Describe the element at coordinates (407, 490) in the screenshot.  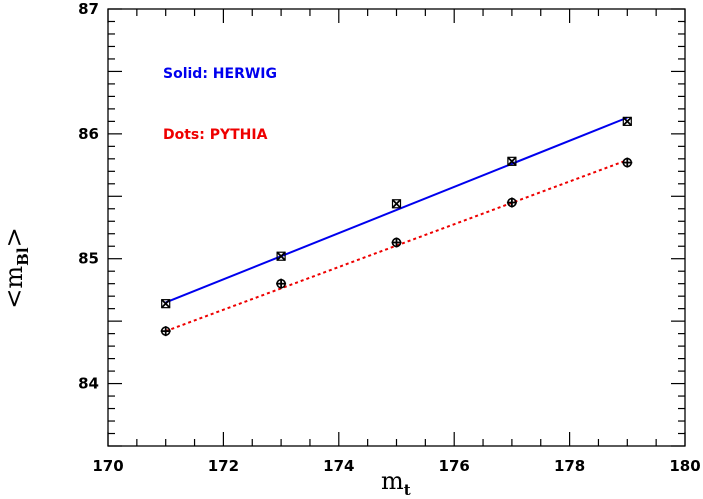
I see `x-axis-label-sub: t` at that location.